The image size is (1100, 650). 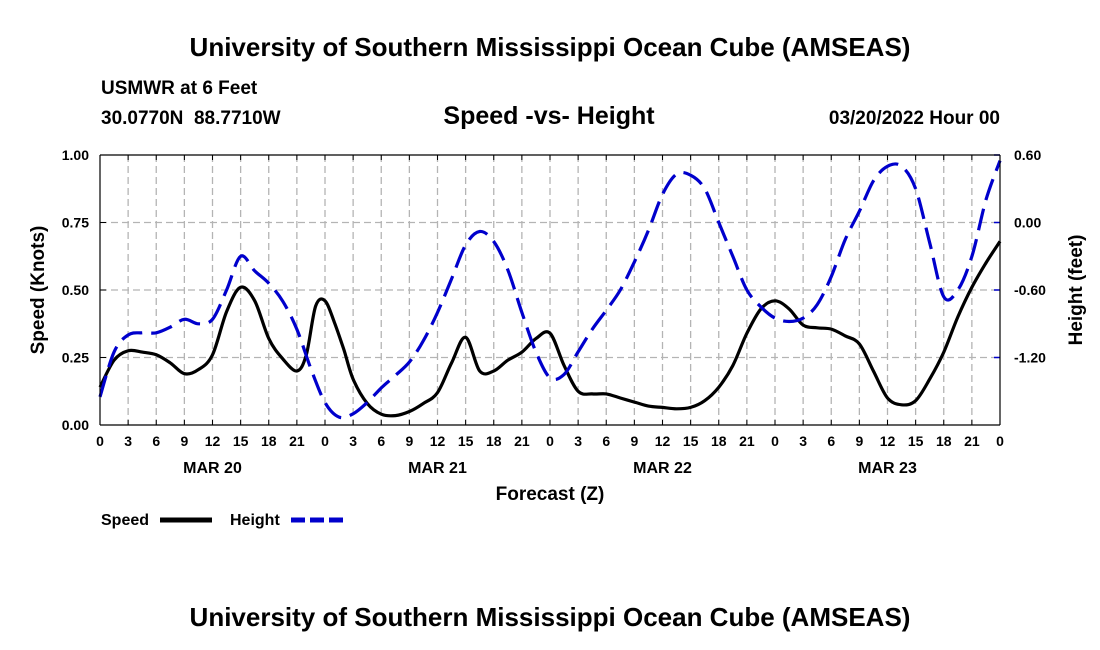 I want to click on y-left-tick-label: 1.00, so click(x=75, y=155).